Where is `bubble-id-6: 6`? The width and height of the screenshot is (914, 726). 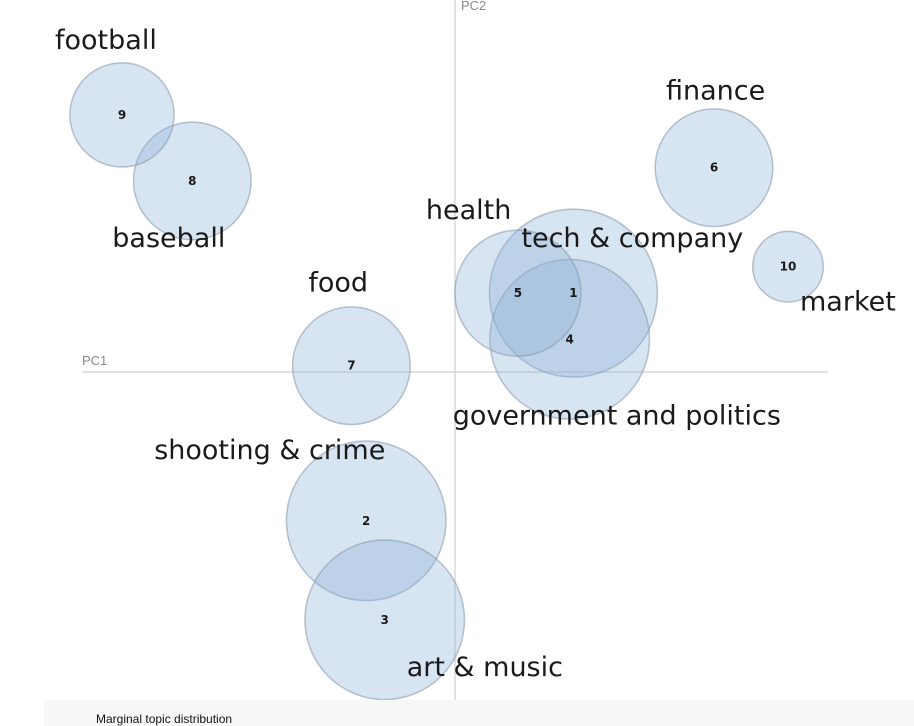
bubble-id-6: 6 is located at coordinates (714, 168).